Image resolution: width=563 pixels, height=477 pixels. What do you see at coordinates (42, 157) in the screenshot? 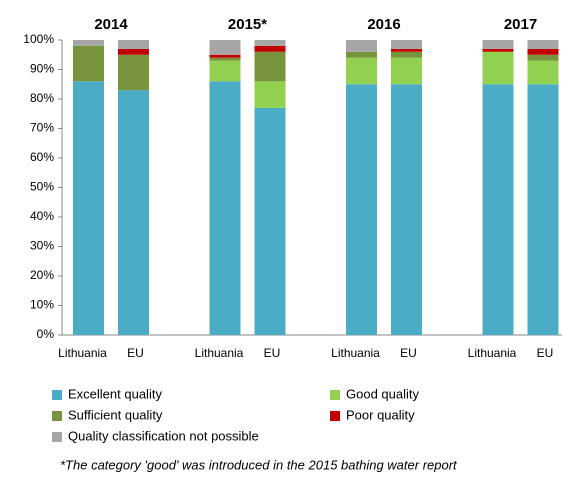
I see `y-tick-label: 60%` at bounding box center [42, 157].